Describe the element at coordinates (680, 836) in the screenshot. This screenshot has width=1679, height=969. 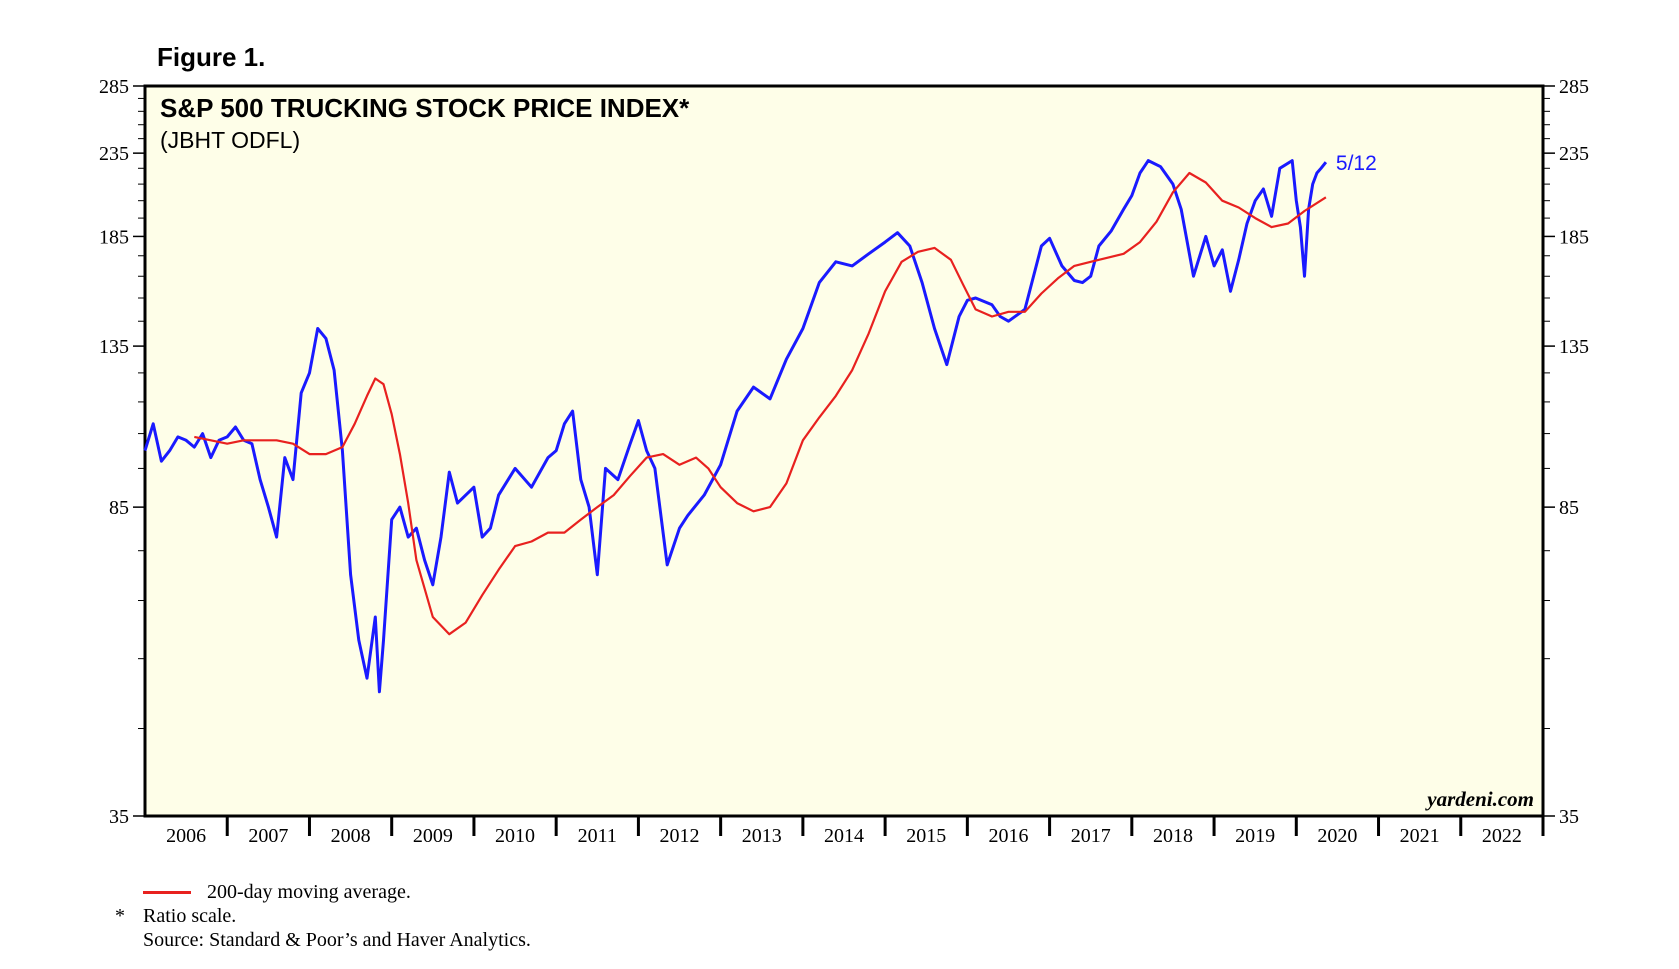
I see `x-tick-label: 2012` at that location.